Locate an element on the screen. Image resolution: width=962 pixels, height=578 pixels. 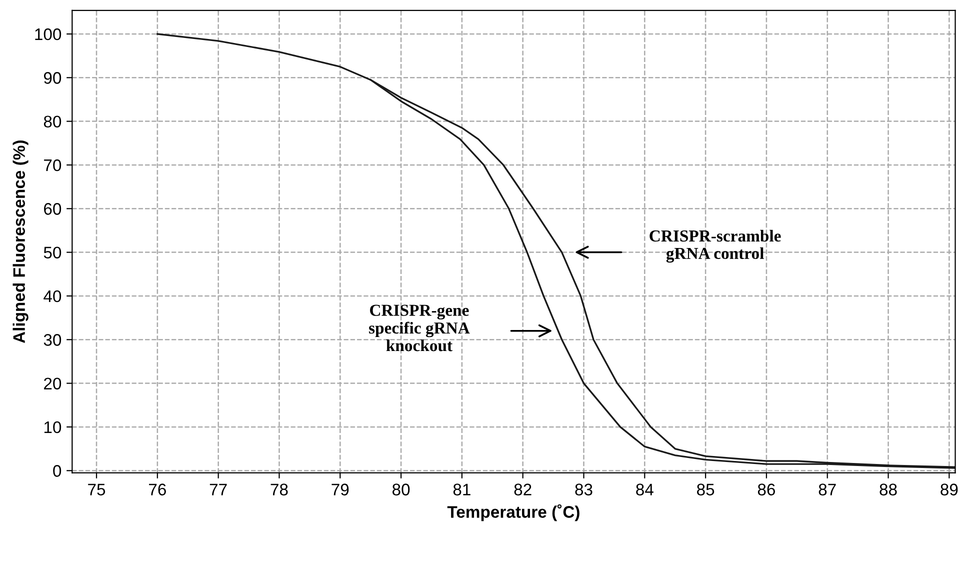
x-tick-label: 87 is located at coordinates (827, 490).